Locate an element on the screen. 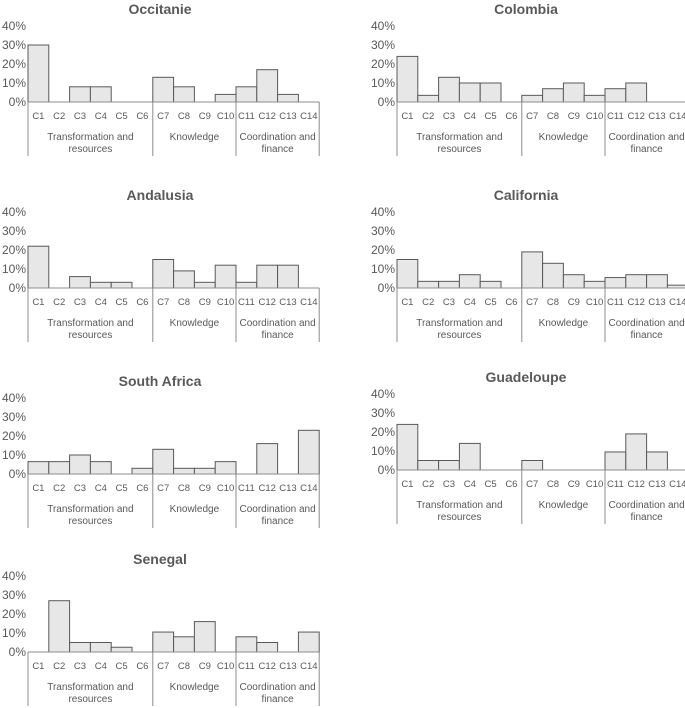 This screenshot has width=685, height=708. chart-title: South Africa is located at coordinates (160, 381).